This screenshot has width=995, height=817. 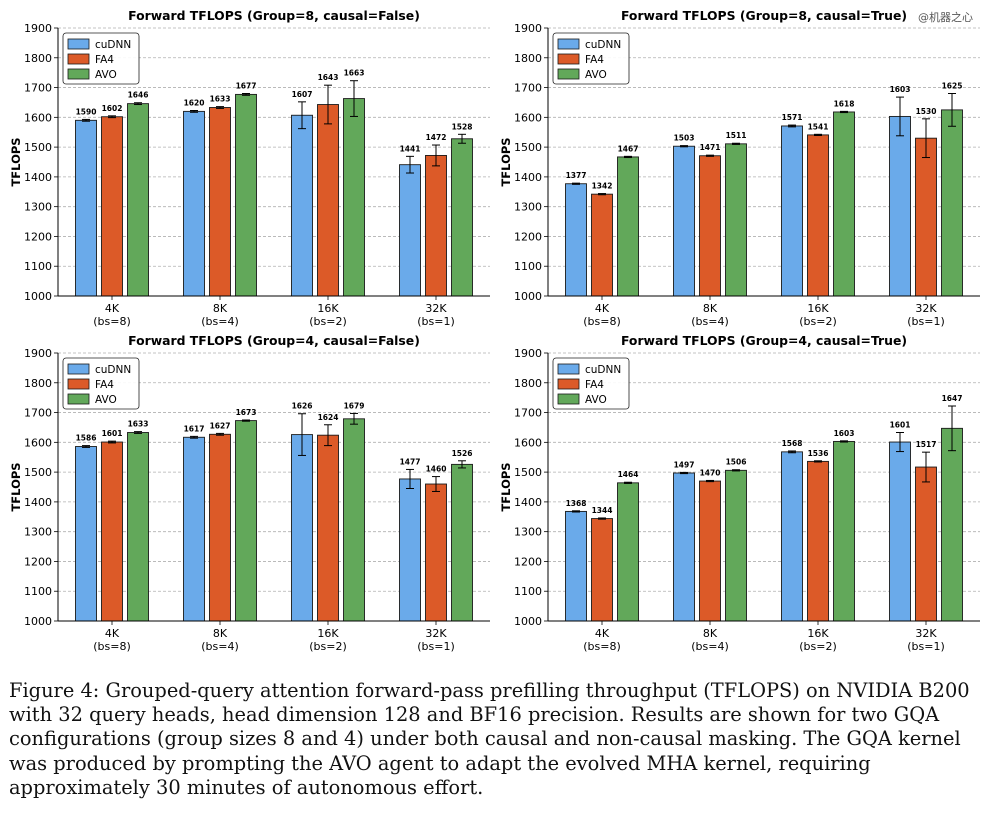 I want to click on bar-value-label: 1342, so click(x=602, y=186).